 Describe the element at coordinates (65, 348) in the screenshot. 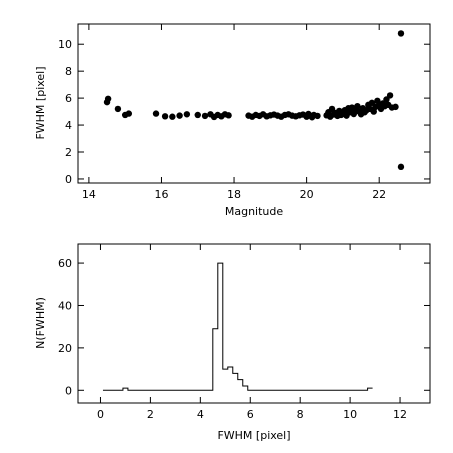

I see `chart2-y-tick-label: 20` at that location.